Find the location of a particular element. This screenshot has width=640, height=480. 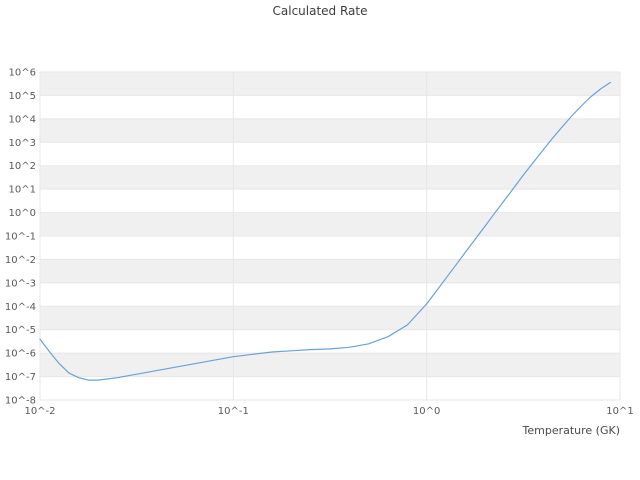

y-tick-label: 10^4 is located at coordinates (22, 119).